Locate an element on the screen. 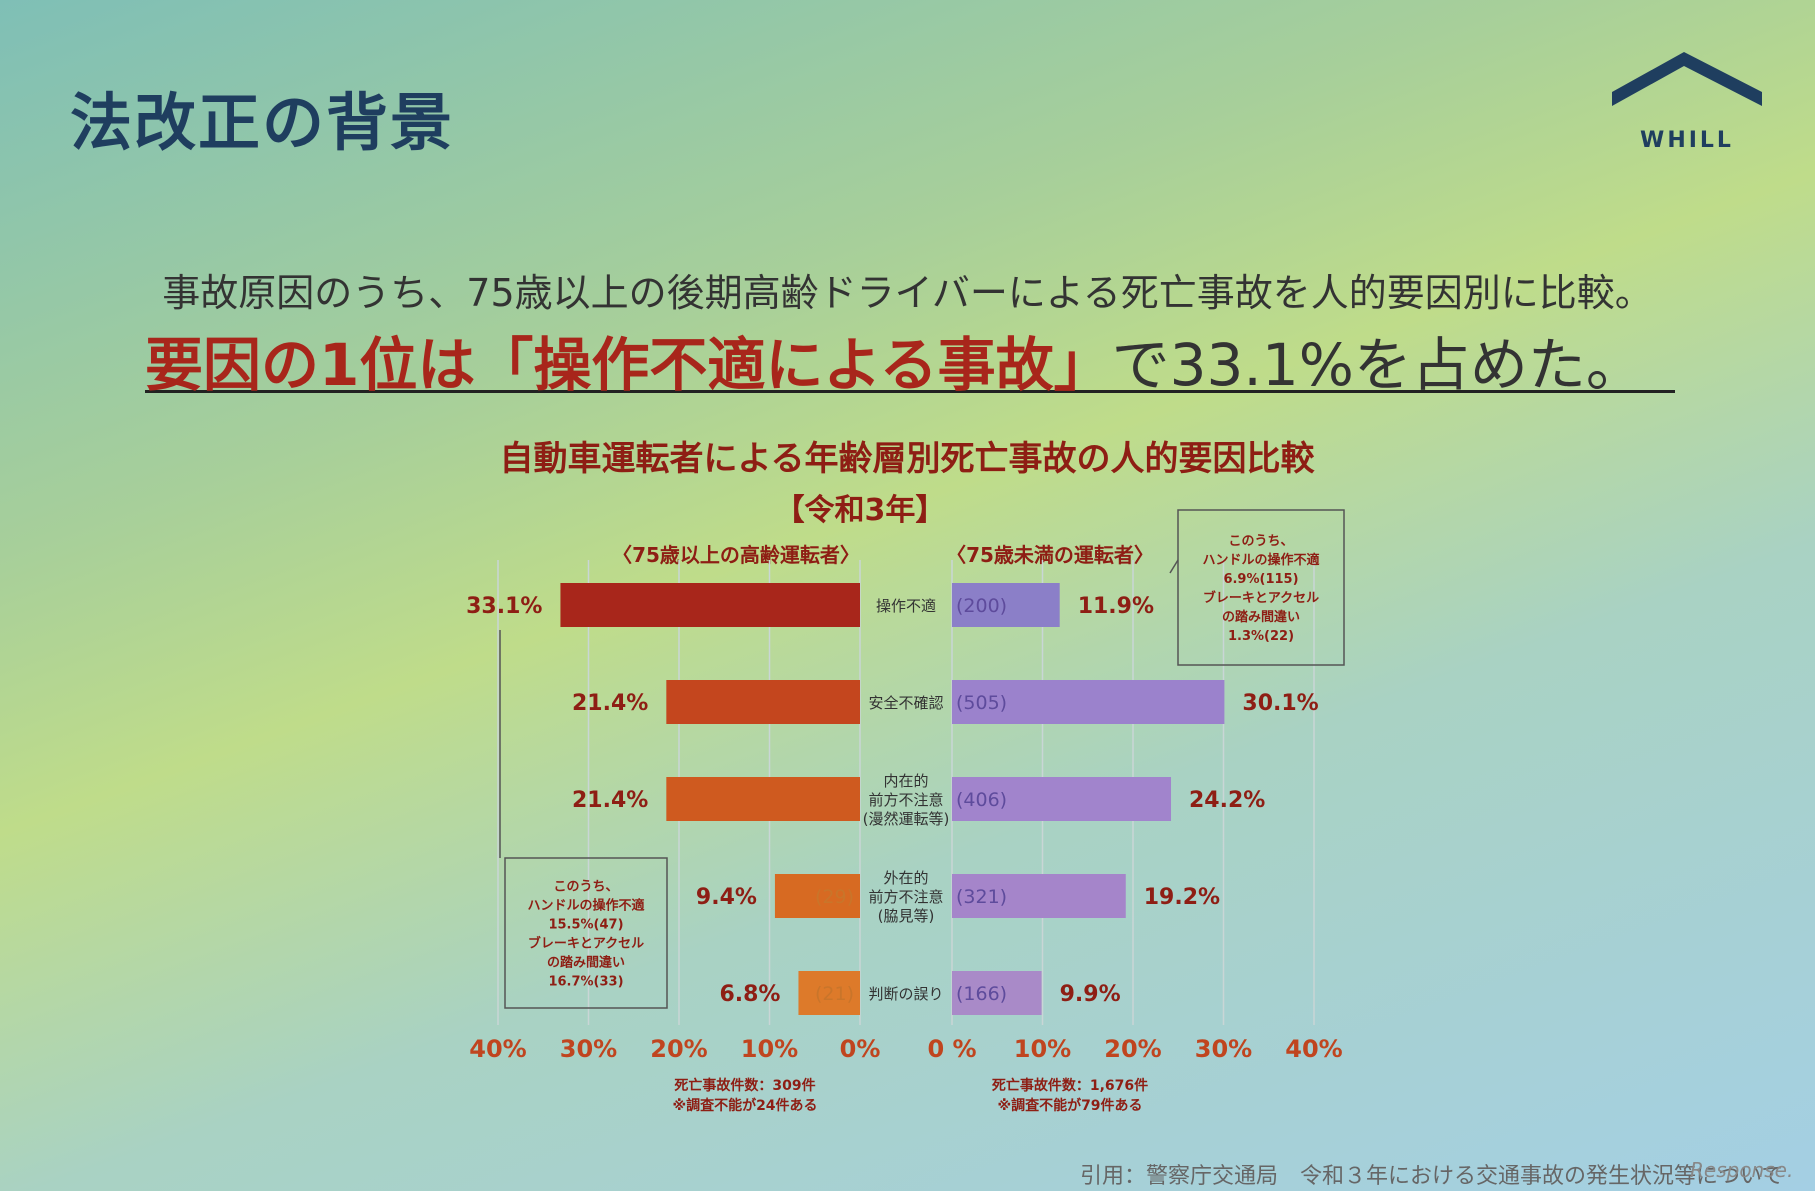 This screenshot has width=1815, height=1191. callout-right-text: このうち、 is located at coordinates (1260, 541).